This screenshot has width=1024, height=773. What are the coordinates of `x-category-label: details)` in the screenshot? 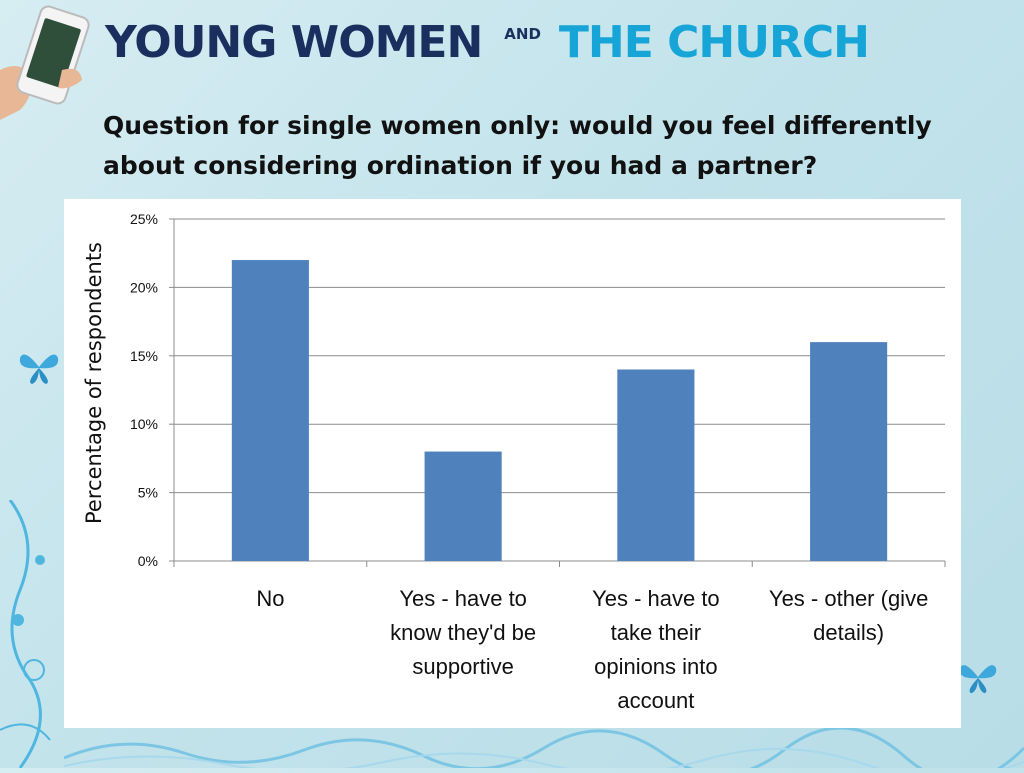 It's located at (848, 632).